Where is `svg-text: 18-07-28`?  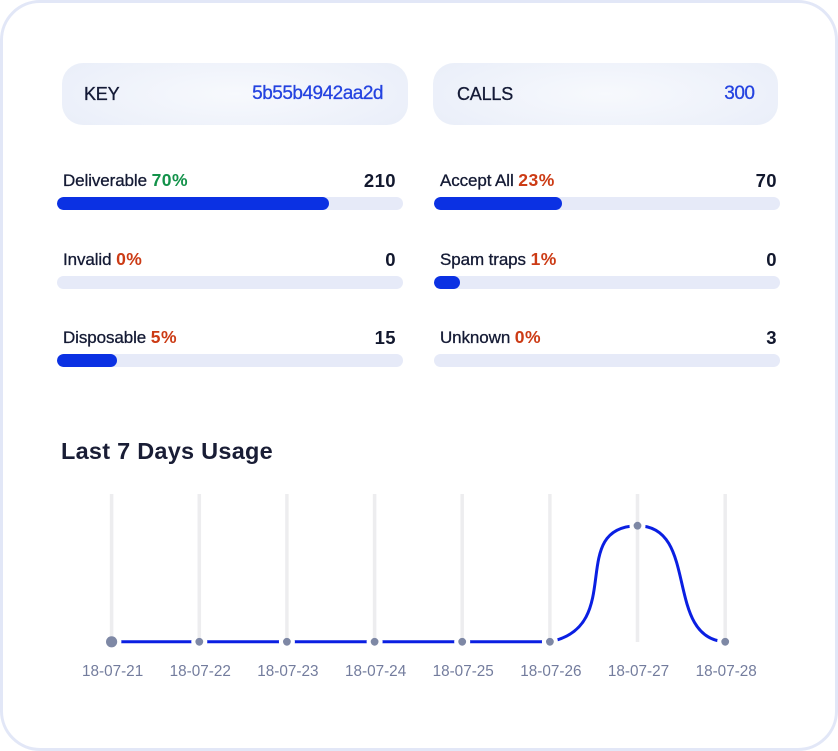
svg-text: 18-07-28 is located at coordinates (726, 671).